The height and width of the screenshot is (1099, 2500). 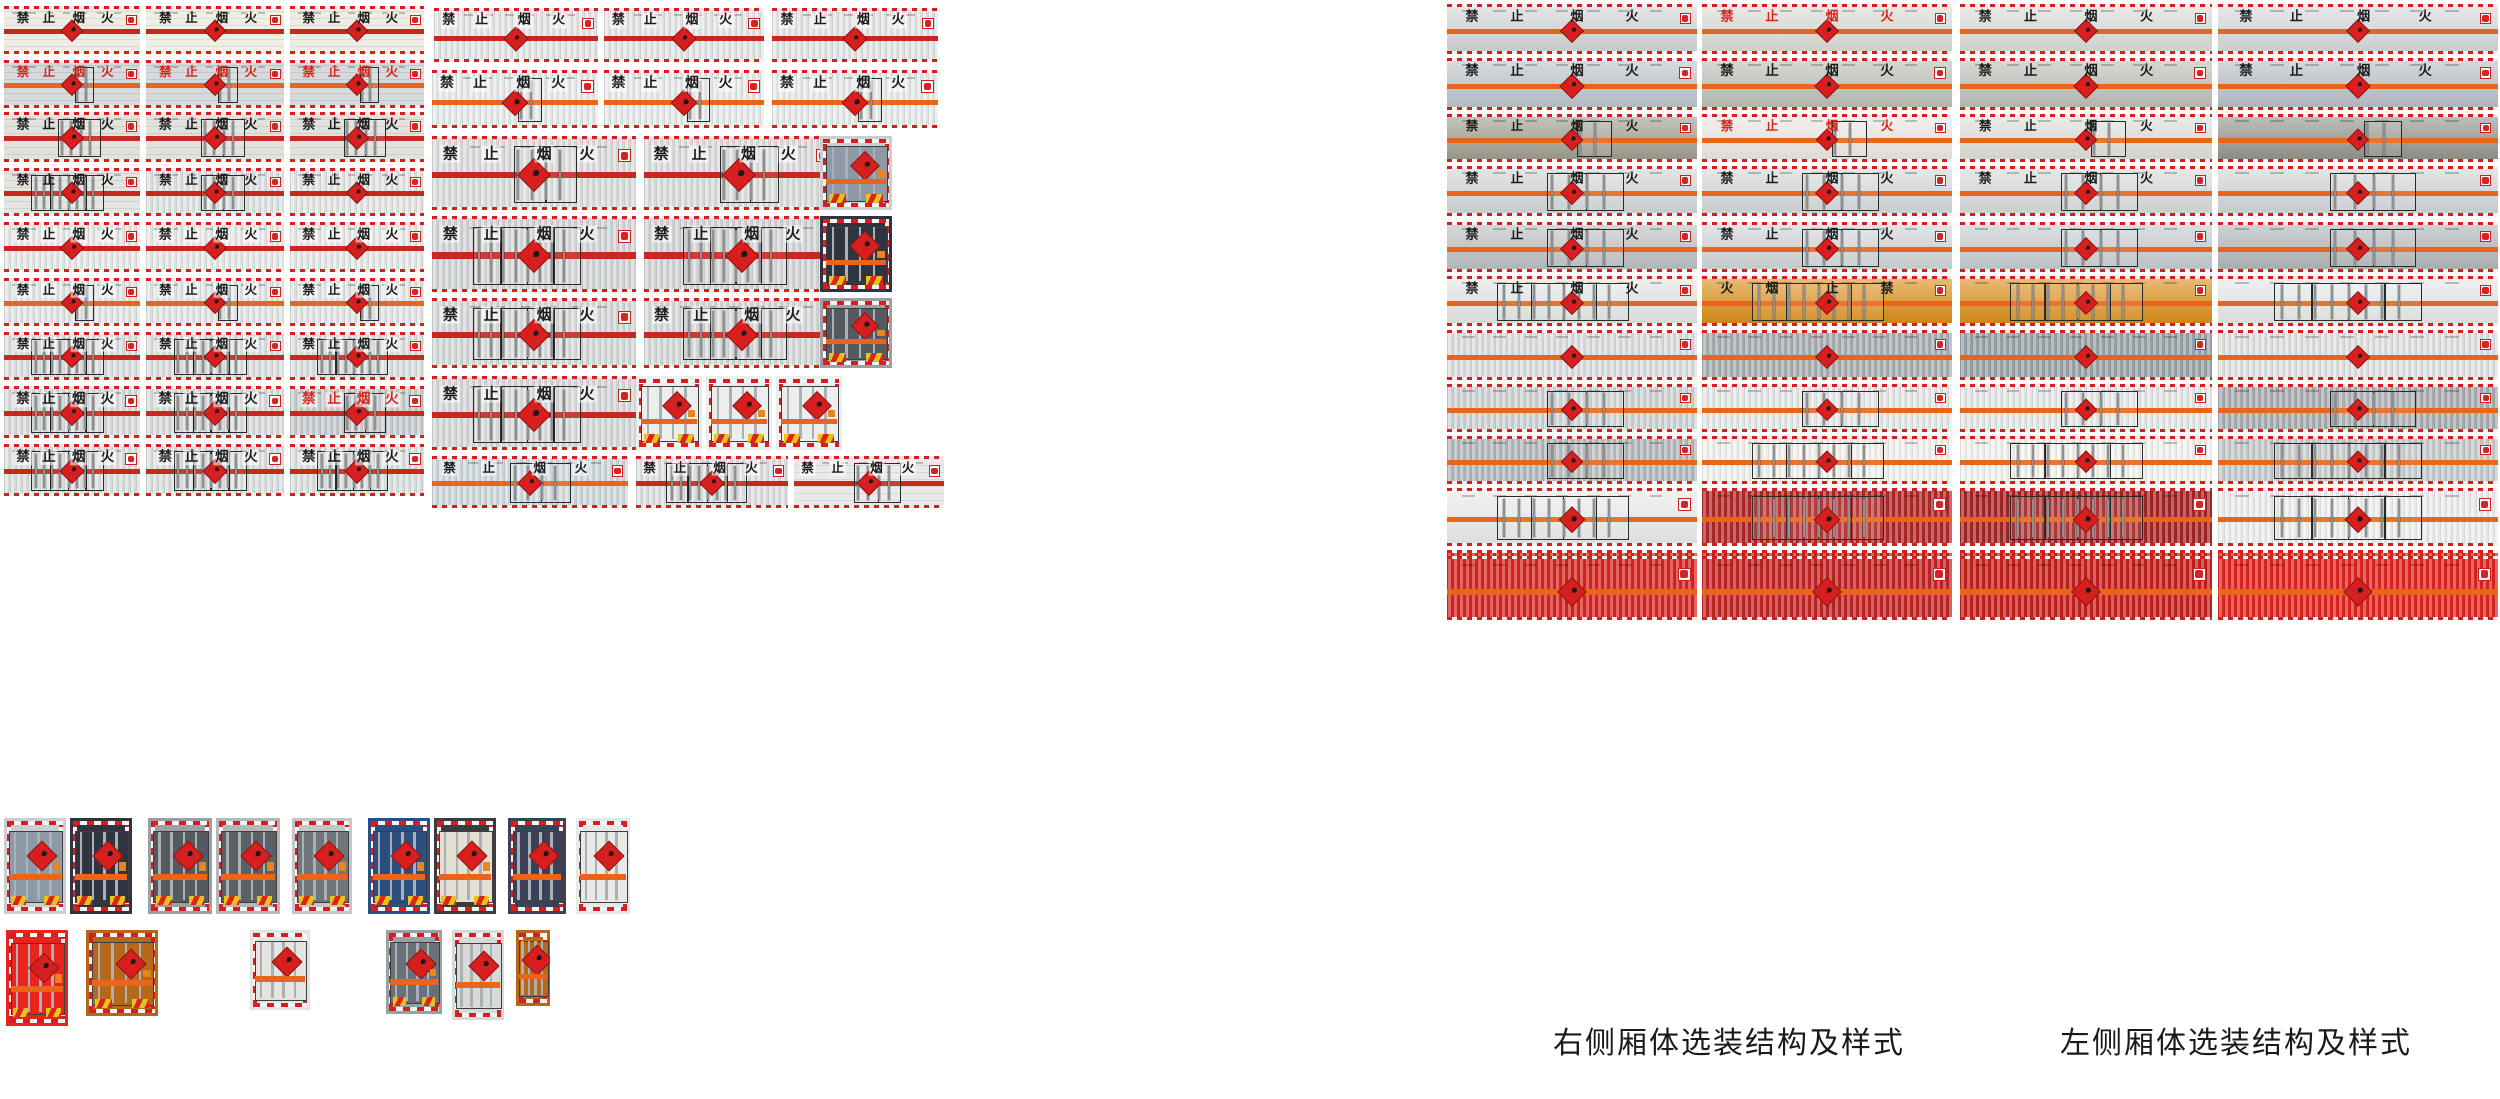 I want to click on painted-warning-character: 止, so click(x=701, y=233).